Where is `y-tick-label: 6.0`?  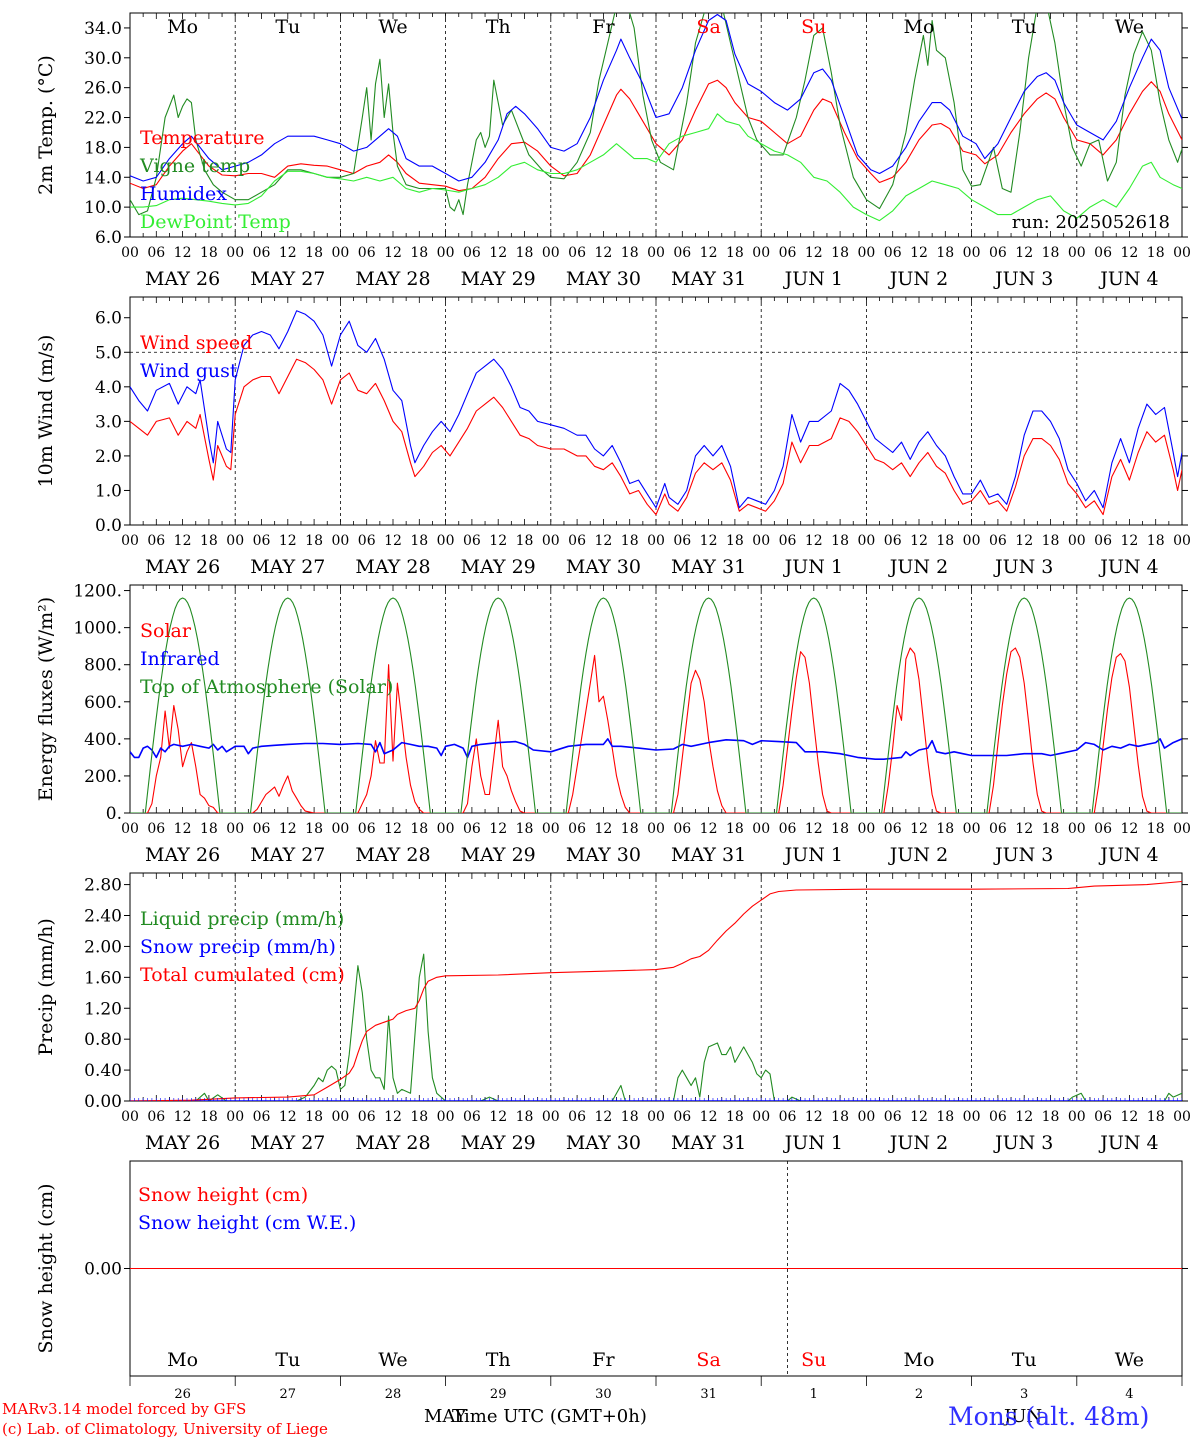
y-tick-label: 6.0 is located at coordinates (108, 319).